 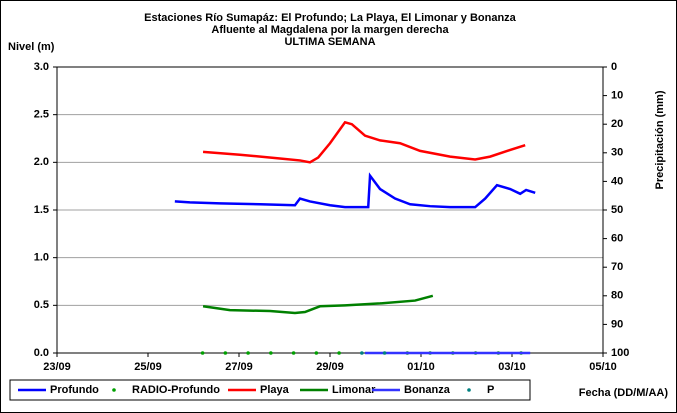 I want to click on y-tick-label: 1.0, so click(x=41, y=258).